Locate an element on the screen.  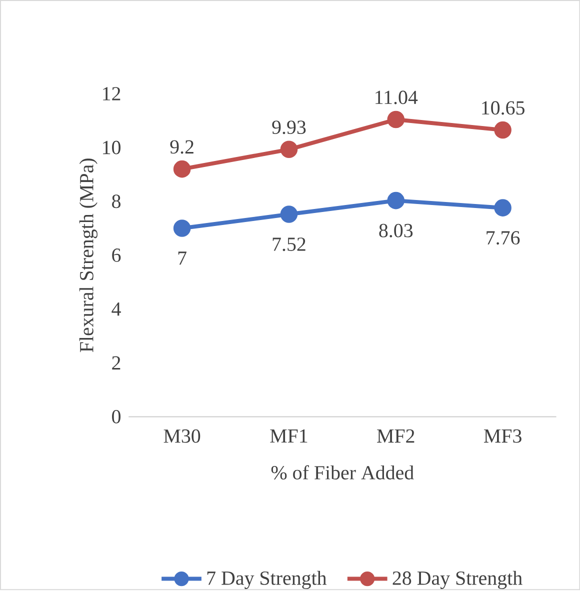
data-label: 8.03 is located at coordinates (395, 231).